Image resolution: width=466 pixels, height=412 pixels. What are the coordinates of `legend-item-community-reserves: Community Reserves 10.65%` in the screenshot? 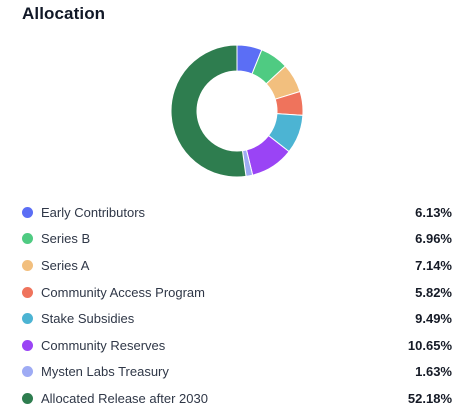 It's located at (237, 345).